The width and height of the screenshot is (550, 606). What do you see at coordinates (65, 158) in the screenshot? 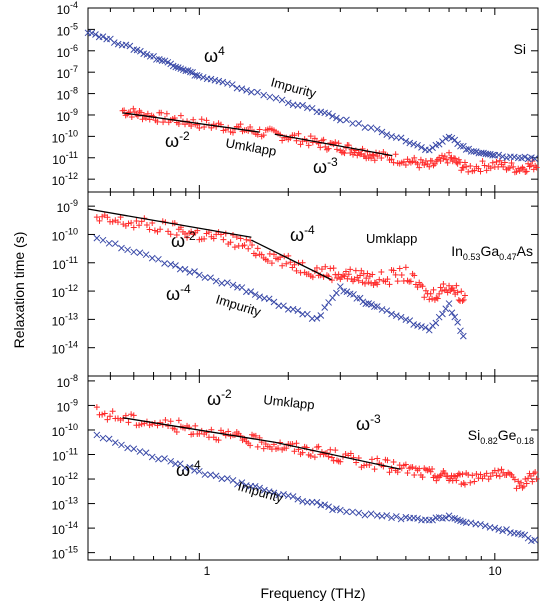
I see `y-tick-label: 10-11` at bounding box center [65, 158].